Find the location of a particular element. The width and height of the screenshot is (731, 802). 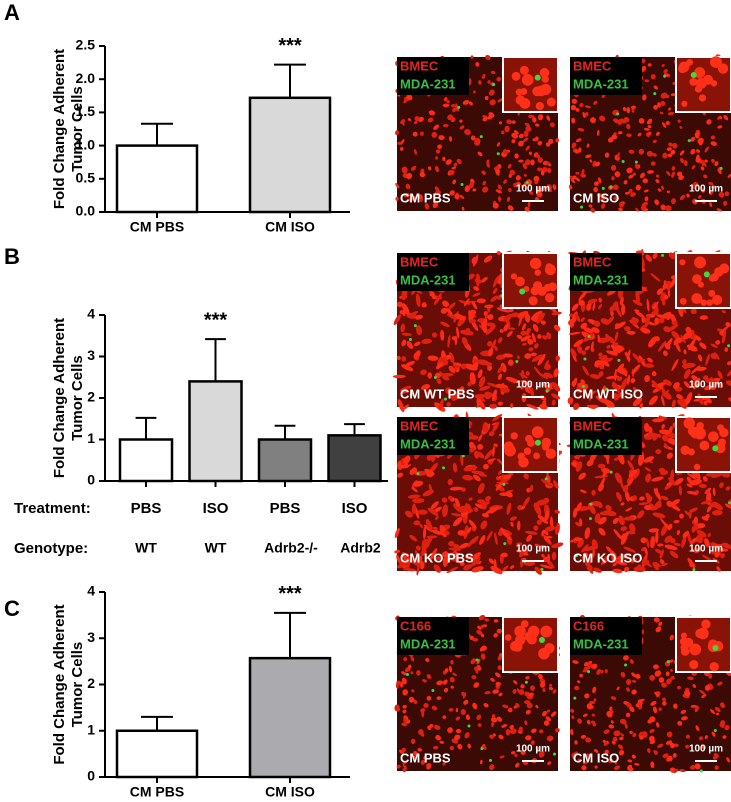

row-label: Treatment: is located at coordinates (52, 508).